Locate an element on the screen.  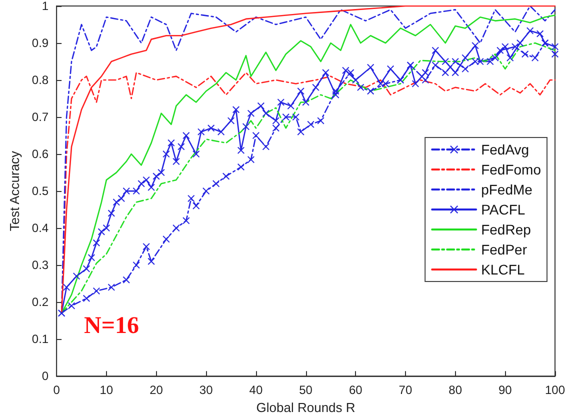
x-tick-label: 80 is located at coordinates (455, 390).